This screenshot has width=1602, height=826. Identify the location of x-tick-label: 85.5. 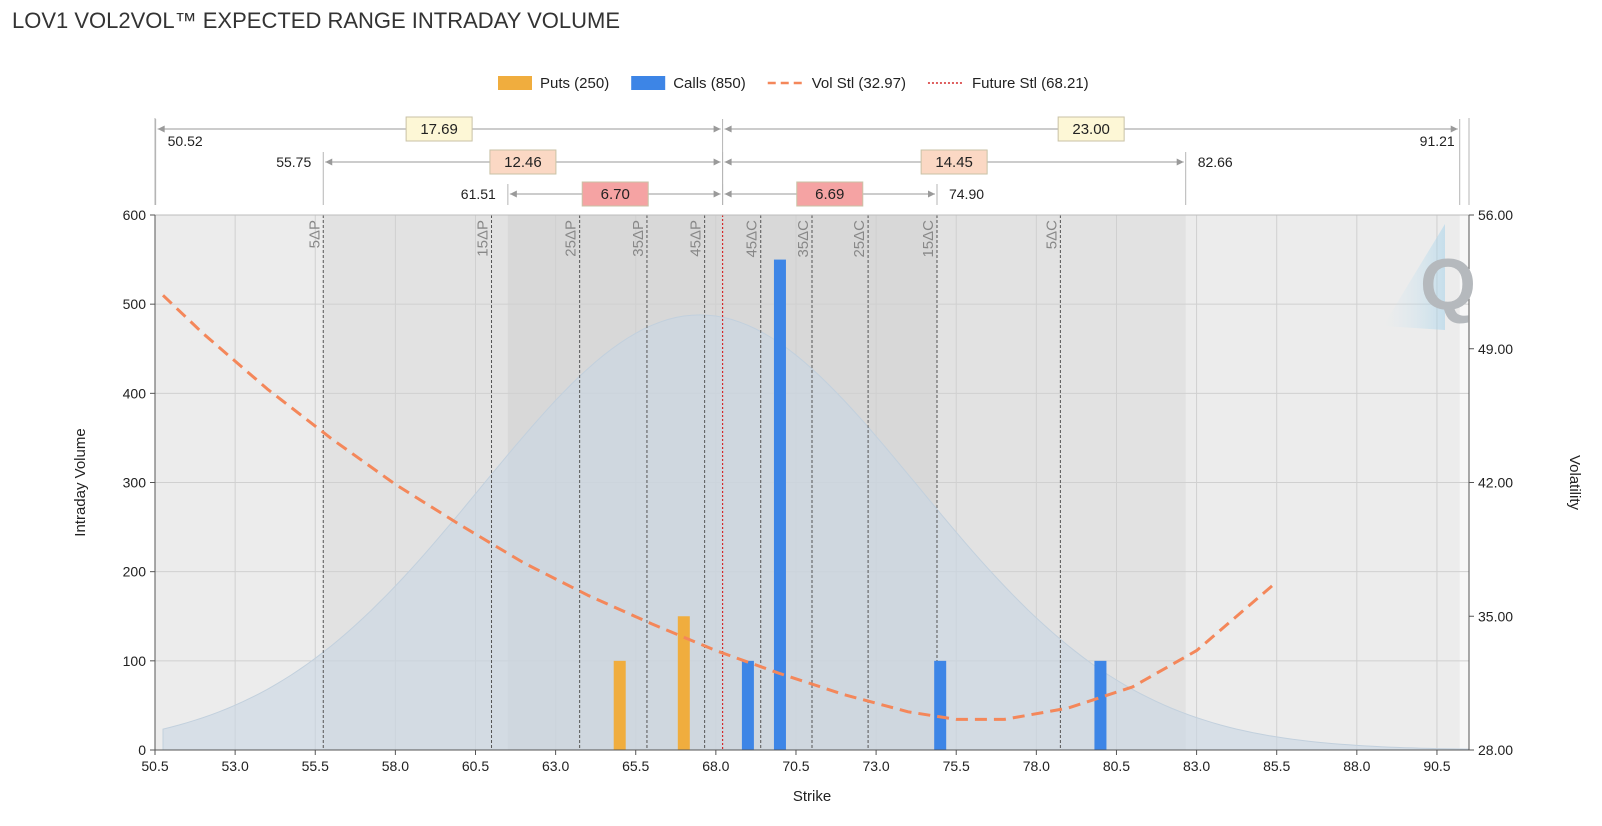
(1276, 766).